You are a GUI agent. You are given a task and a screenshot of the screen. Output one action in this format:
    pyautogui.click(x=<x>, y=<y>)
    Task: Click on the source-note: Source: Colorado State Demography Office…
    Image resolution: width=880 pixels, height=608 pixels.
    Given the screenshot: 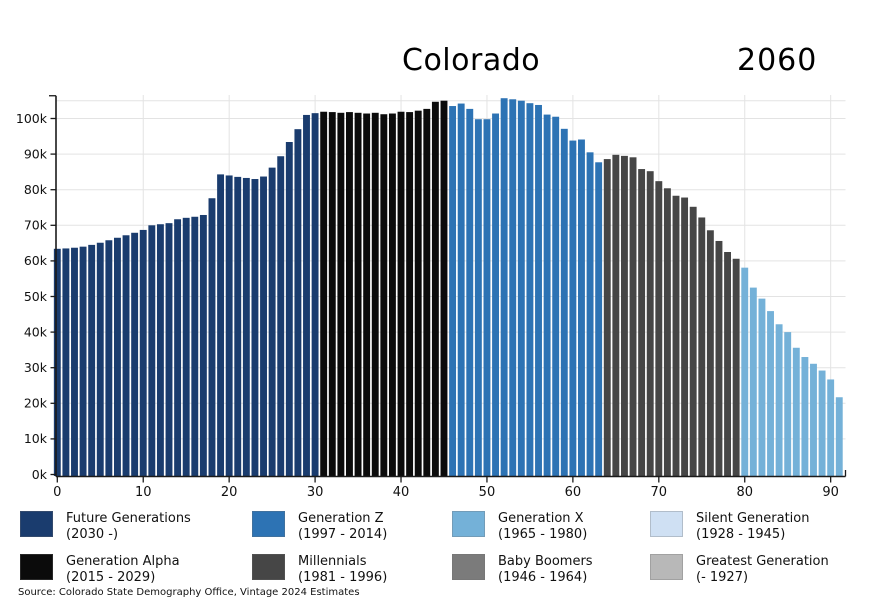 What is the action you would take?
    pyautogui.click(x=189, y=592)
    